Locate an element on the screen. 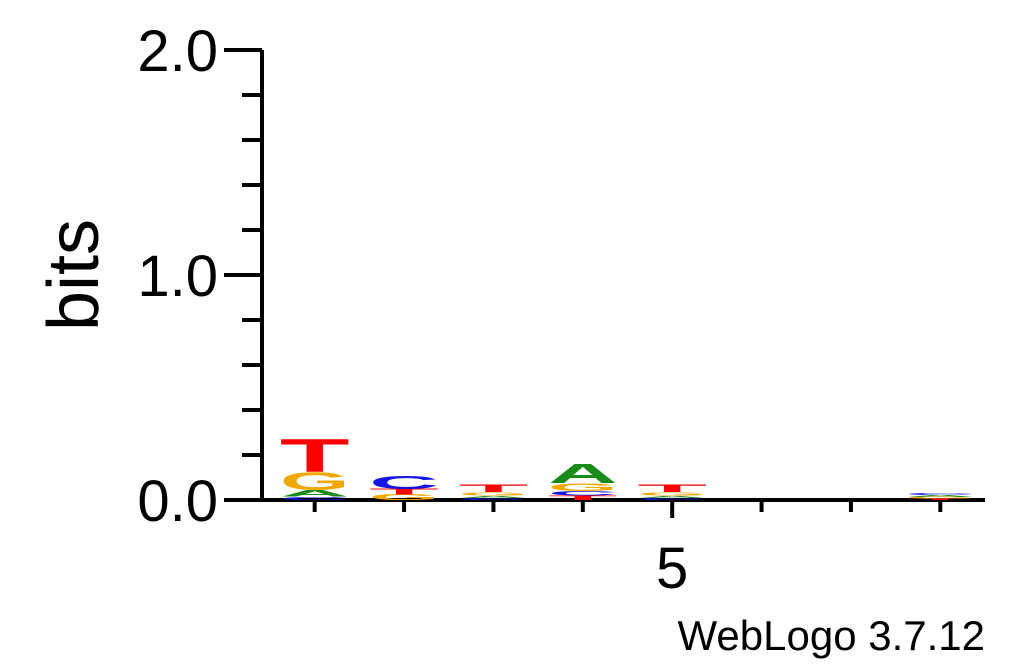 Image resolution: width=1033 pixels, height=667 pixels. y-tick-label: 2.0 is located at coordinates (177, 51).